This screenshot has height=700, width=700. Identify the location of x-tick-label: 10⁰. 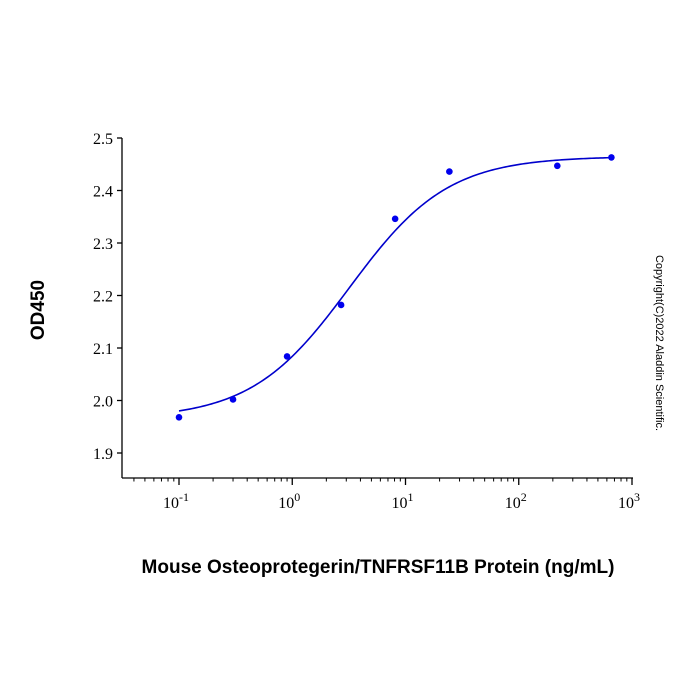
(289, 501).